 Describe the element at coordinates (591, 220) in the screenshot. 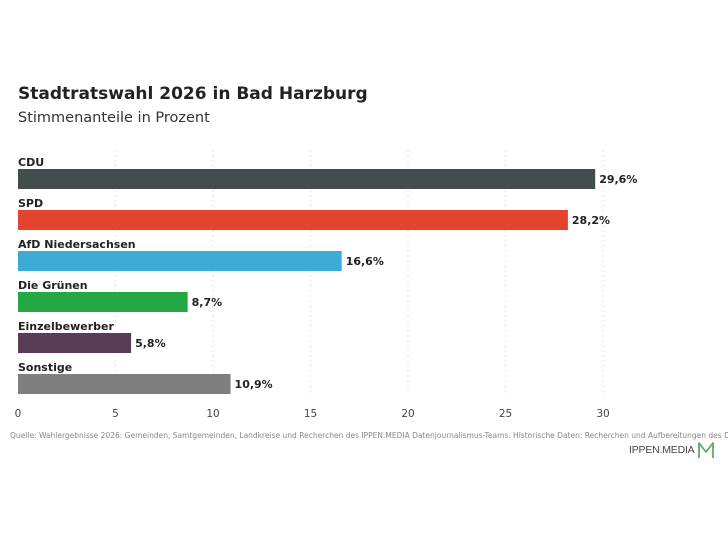

I see `value-label: 28,2%` at that location.